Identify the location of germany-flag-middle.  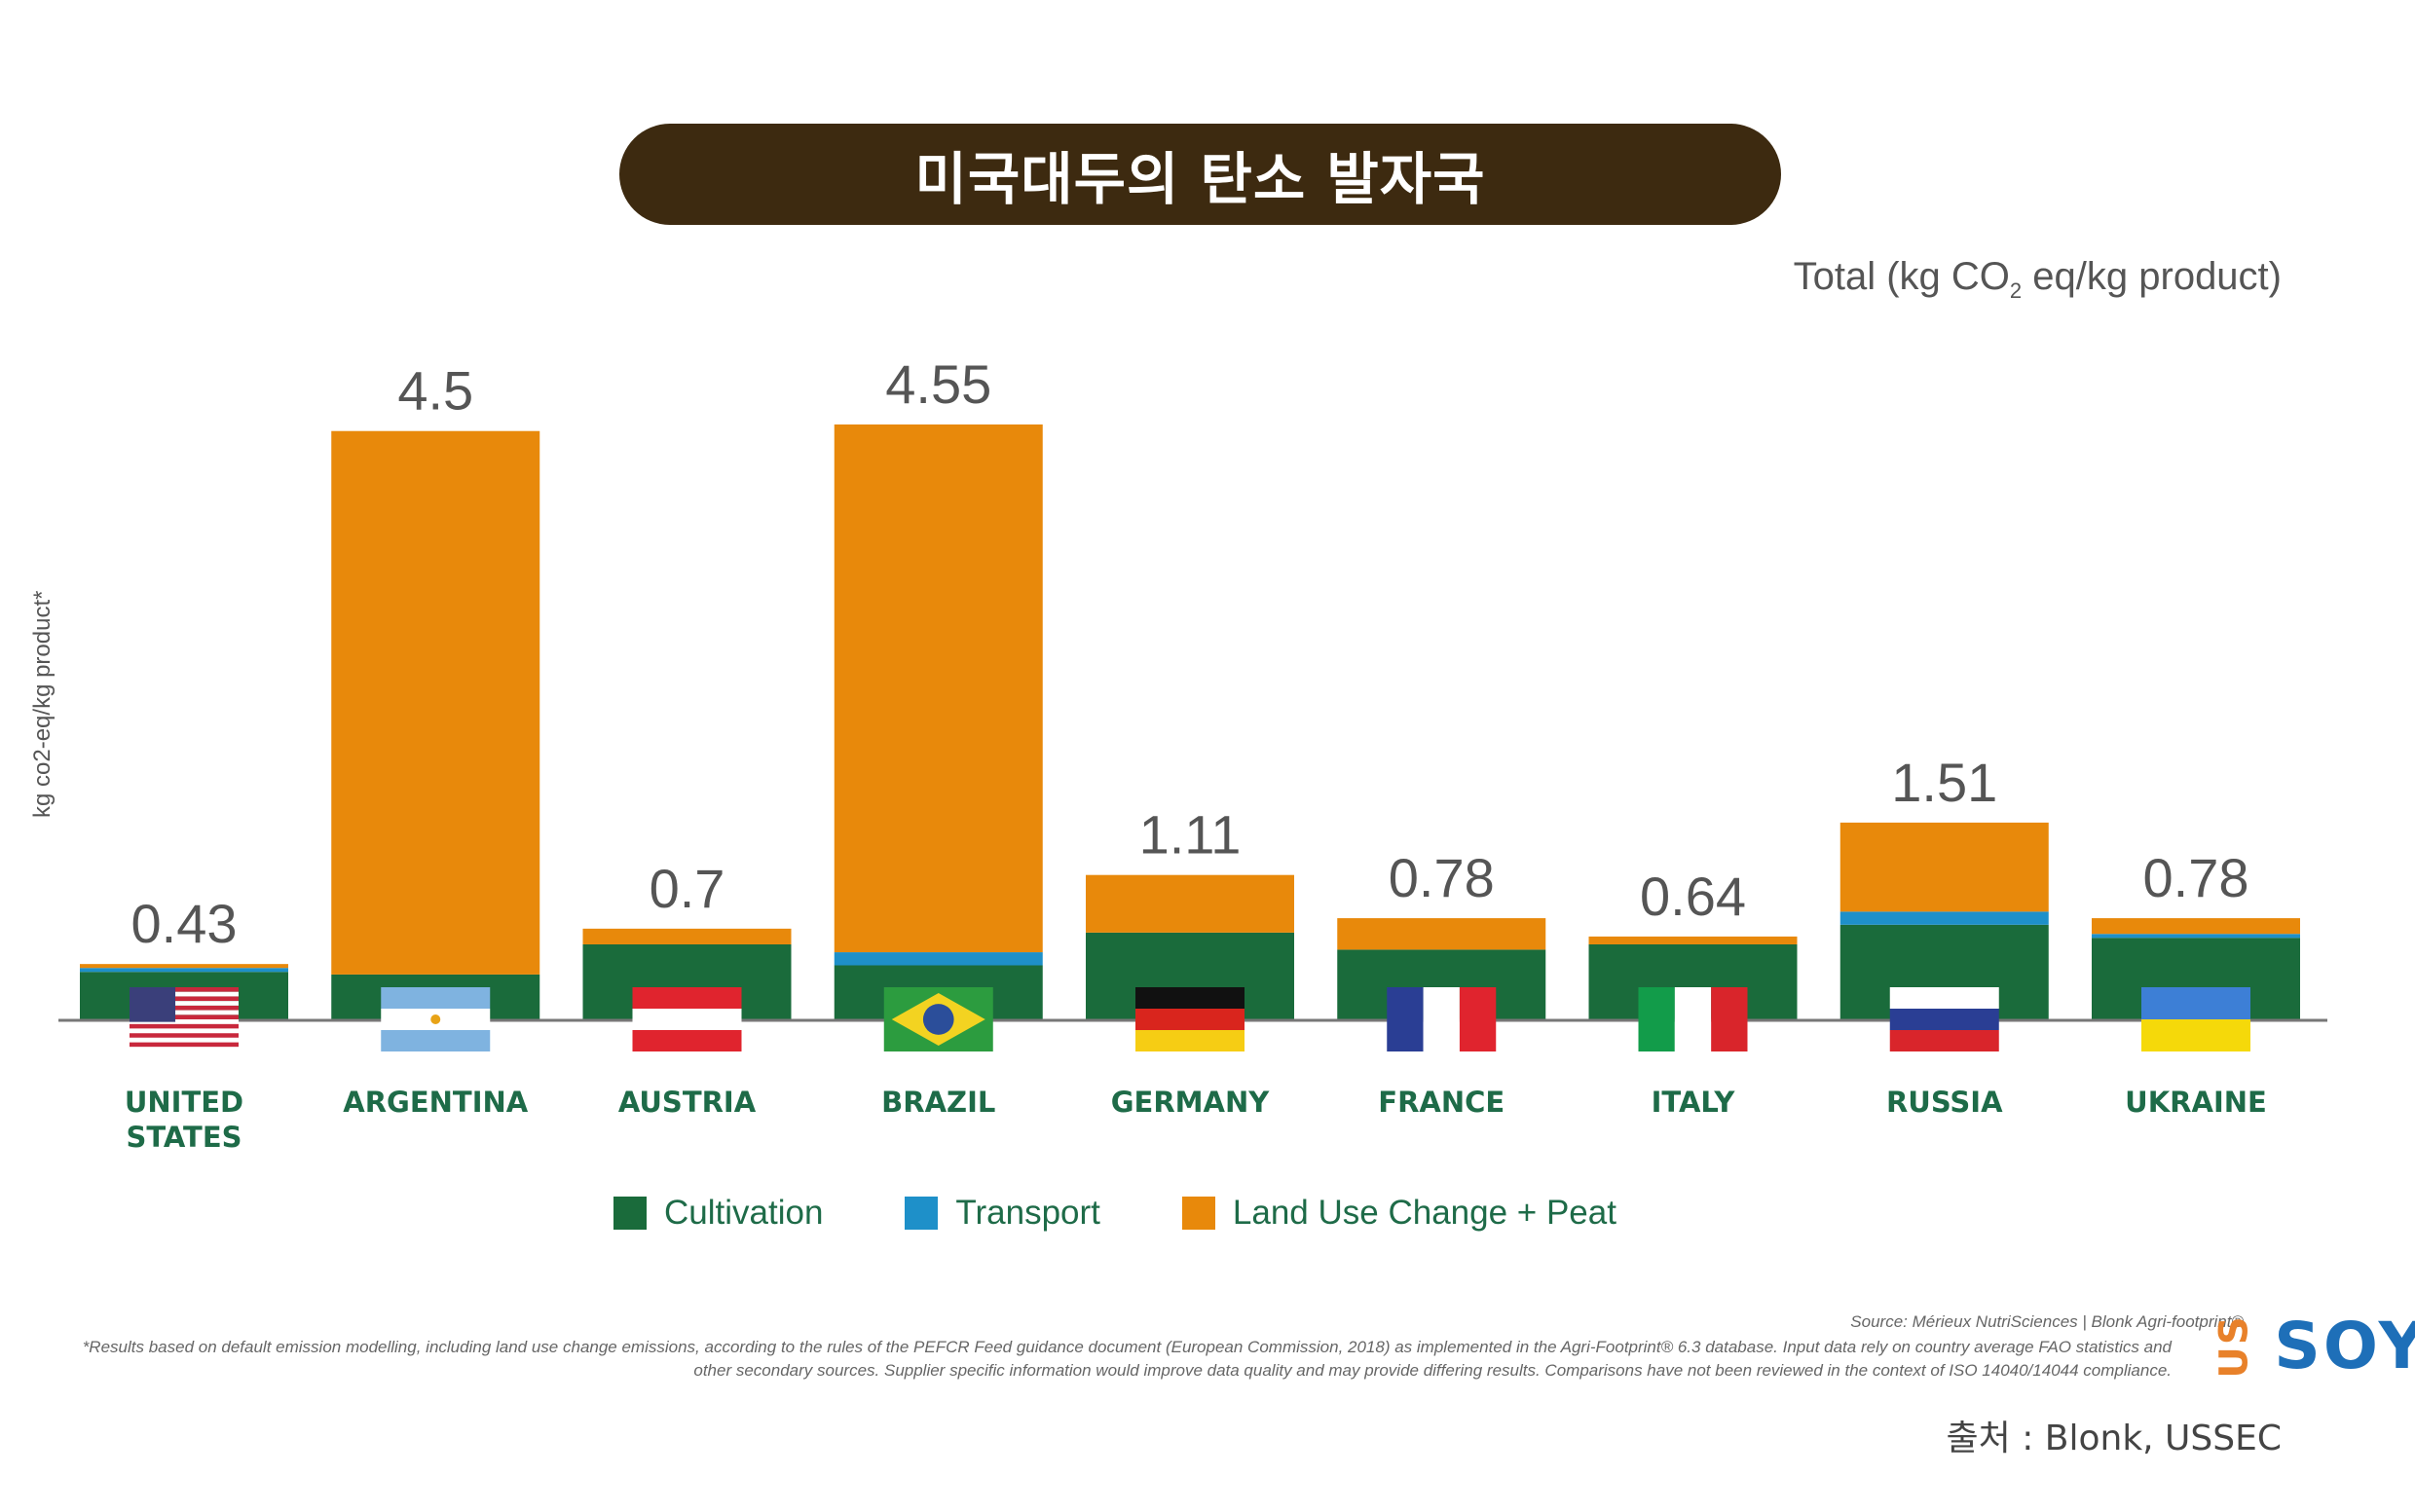
(1190, 1019).